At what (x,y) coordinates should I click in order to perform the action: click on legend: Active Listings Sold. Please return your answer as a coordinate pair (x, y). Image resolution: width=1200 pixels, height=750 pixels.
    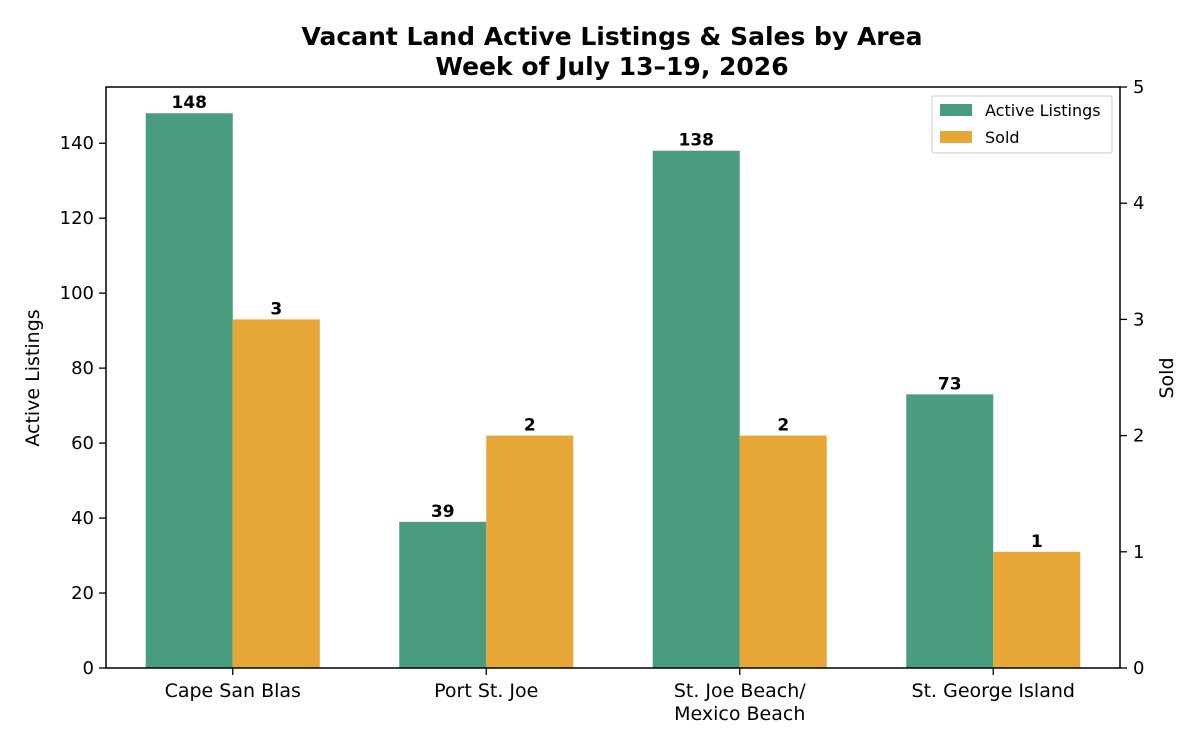
    Looking at the image, I should click on (1022, 124).